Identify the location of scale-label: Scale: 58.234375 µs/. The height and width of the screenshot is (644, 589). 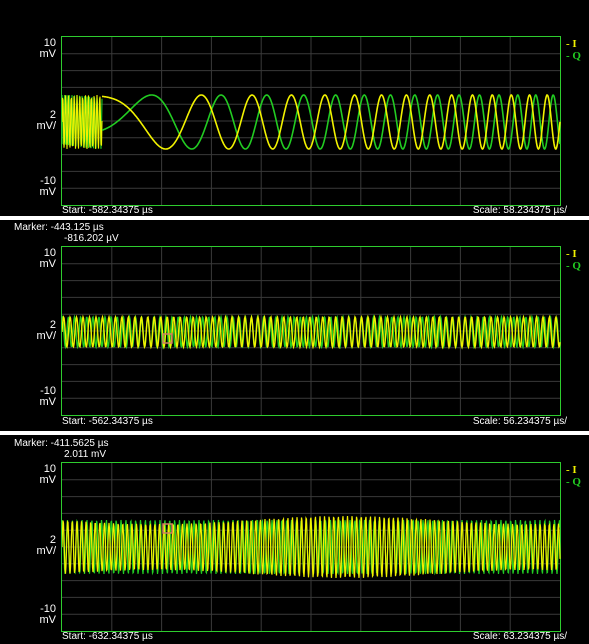
(519, 210).